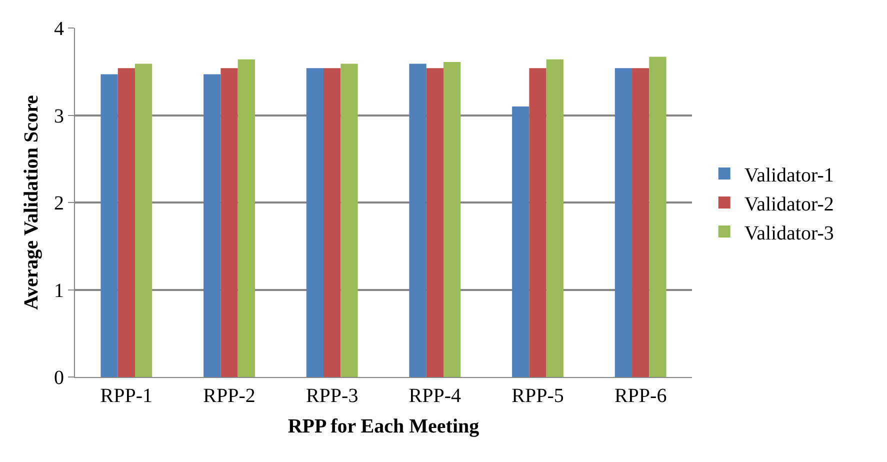 The width and height of the screenshot is (887, 462). I want to click on y-tick-label: 1, so click(59, 291).